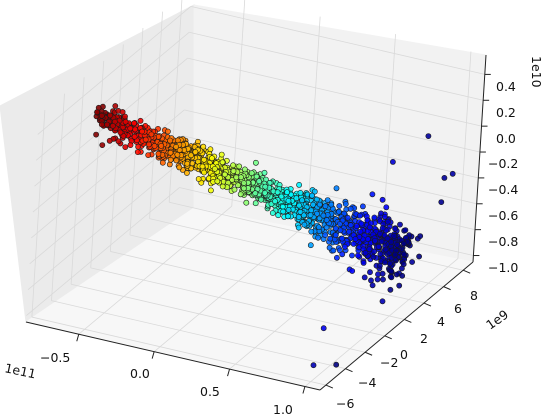 This screenshot has width=550, height=419. I want to click on z-tick-label: −0.6, so click(503, 215).